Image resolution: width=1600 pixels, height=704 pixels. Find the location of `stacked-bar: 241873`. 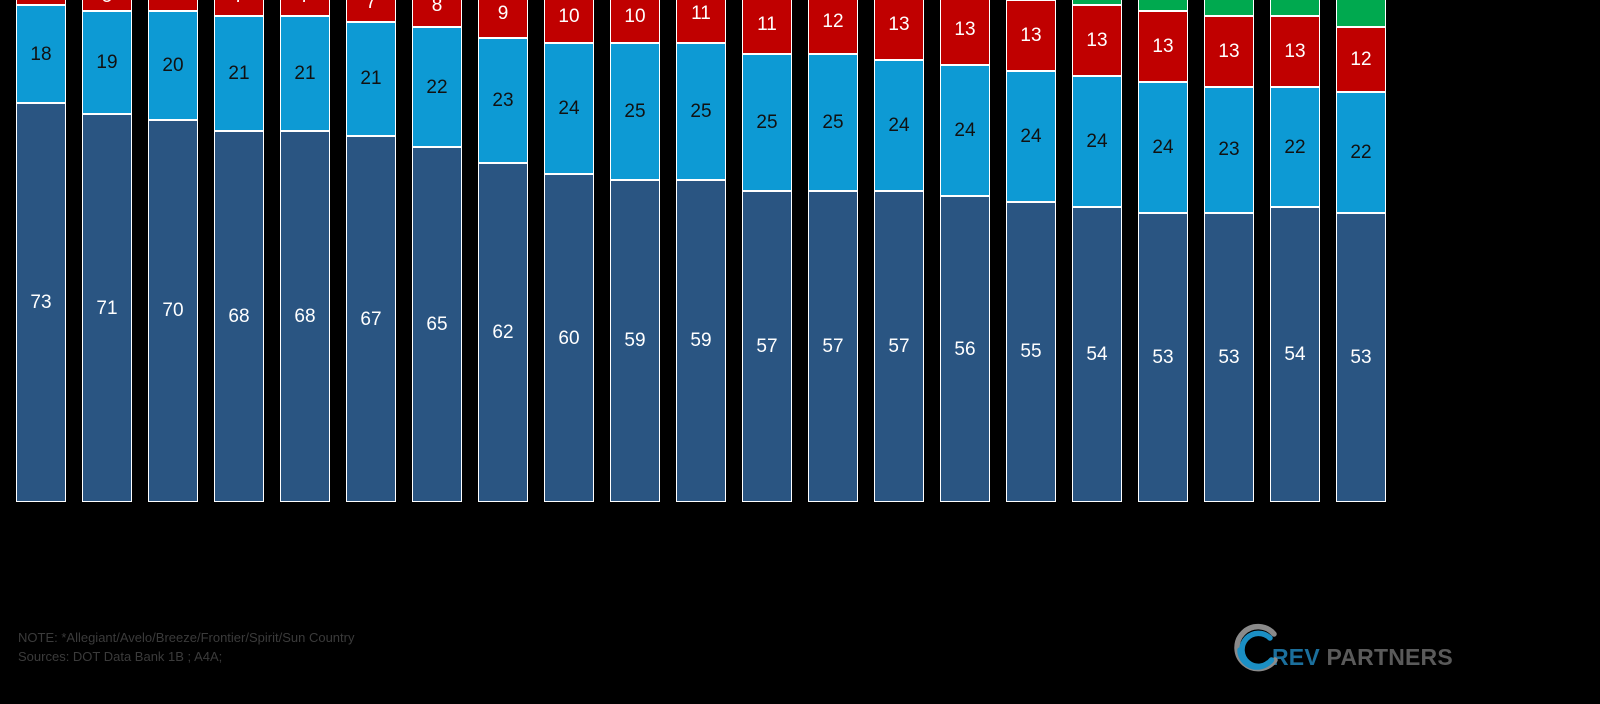

stacked-bar: 241873 is located at coordinates (41, 251).